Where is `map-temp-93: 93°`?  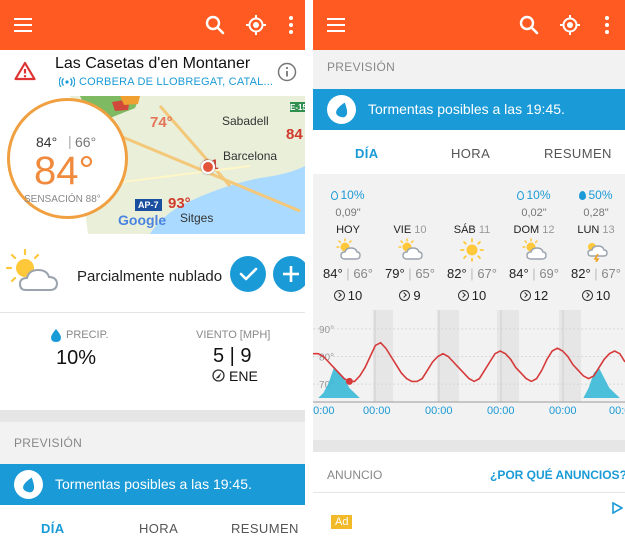 map-temp-93: 93° is located at coordinates (179, 203).